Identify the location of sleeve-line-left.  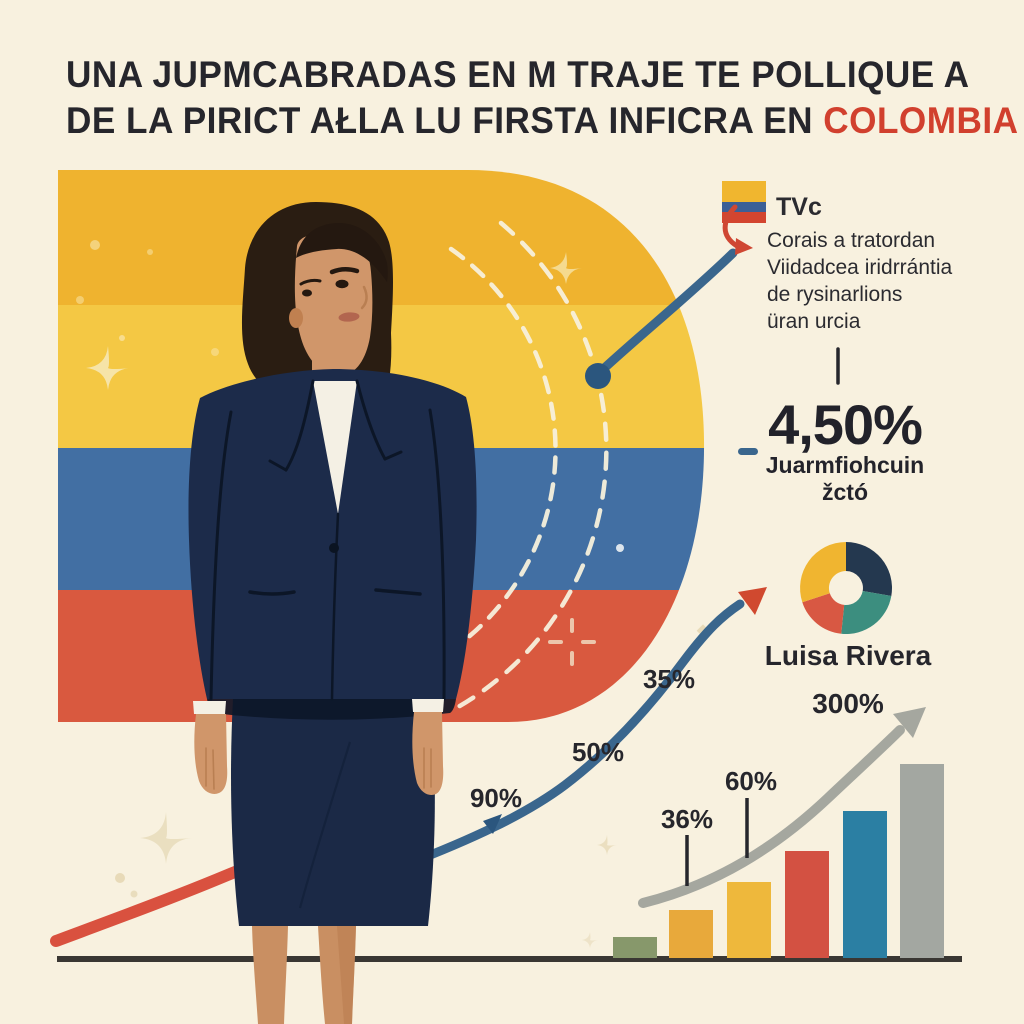
(221, 555).